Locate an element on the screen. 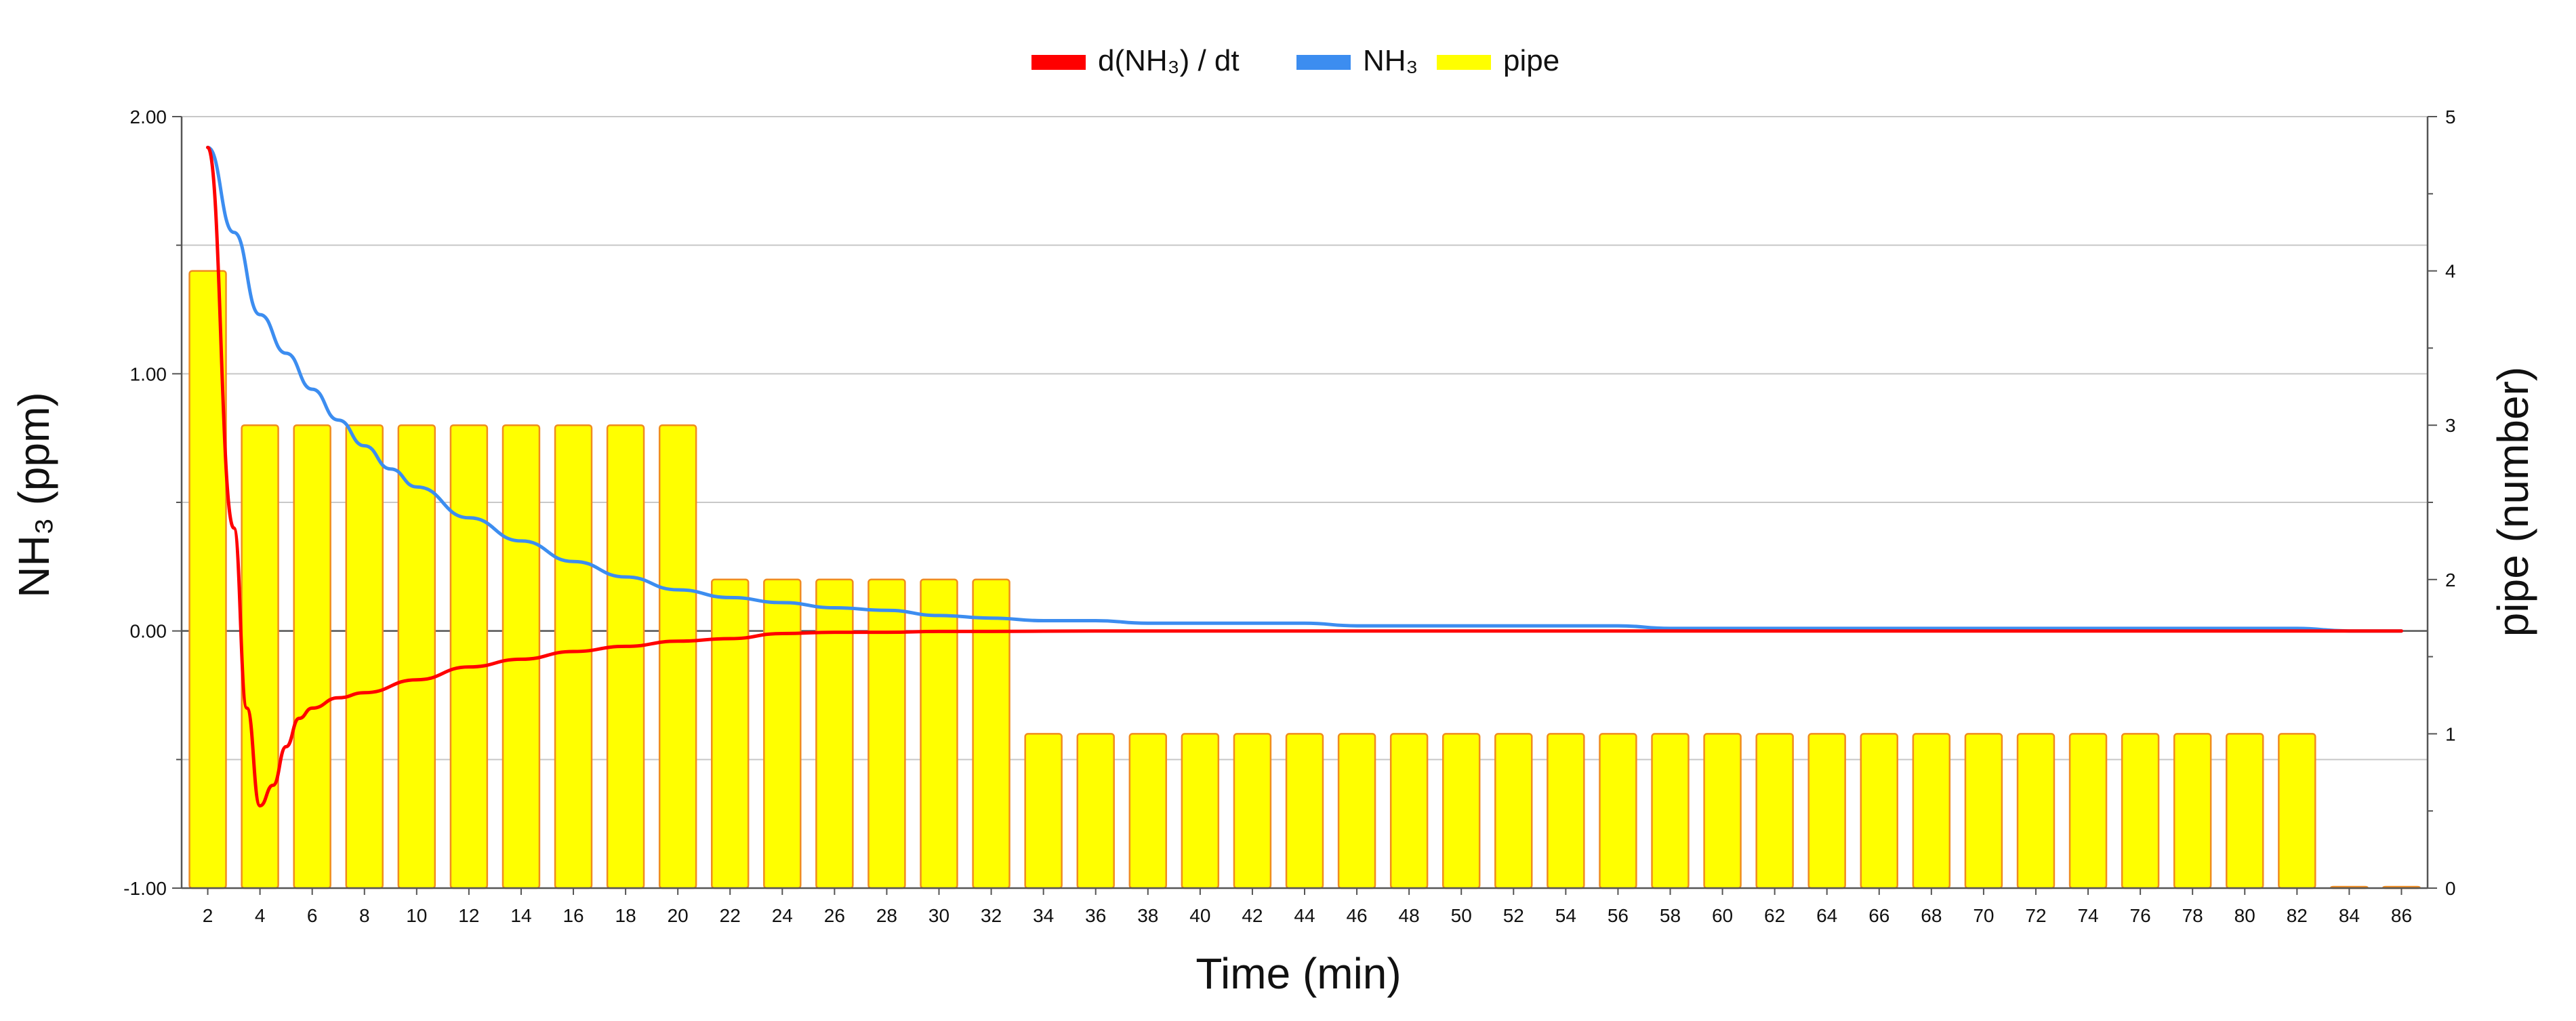 This screenshot has height=1021, width=2576. left-tick-label: 0.00 is located at coordinates (148, 631).